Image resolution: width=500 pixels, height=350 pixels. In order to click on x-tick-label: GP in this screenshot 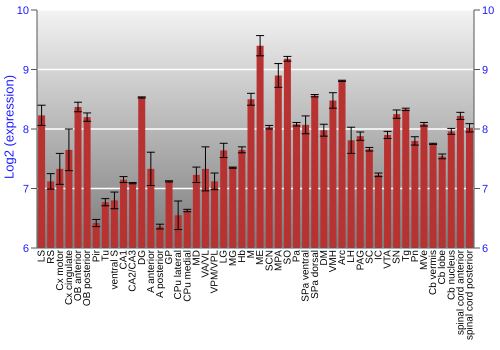, I will do `click(170, 257)`.